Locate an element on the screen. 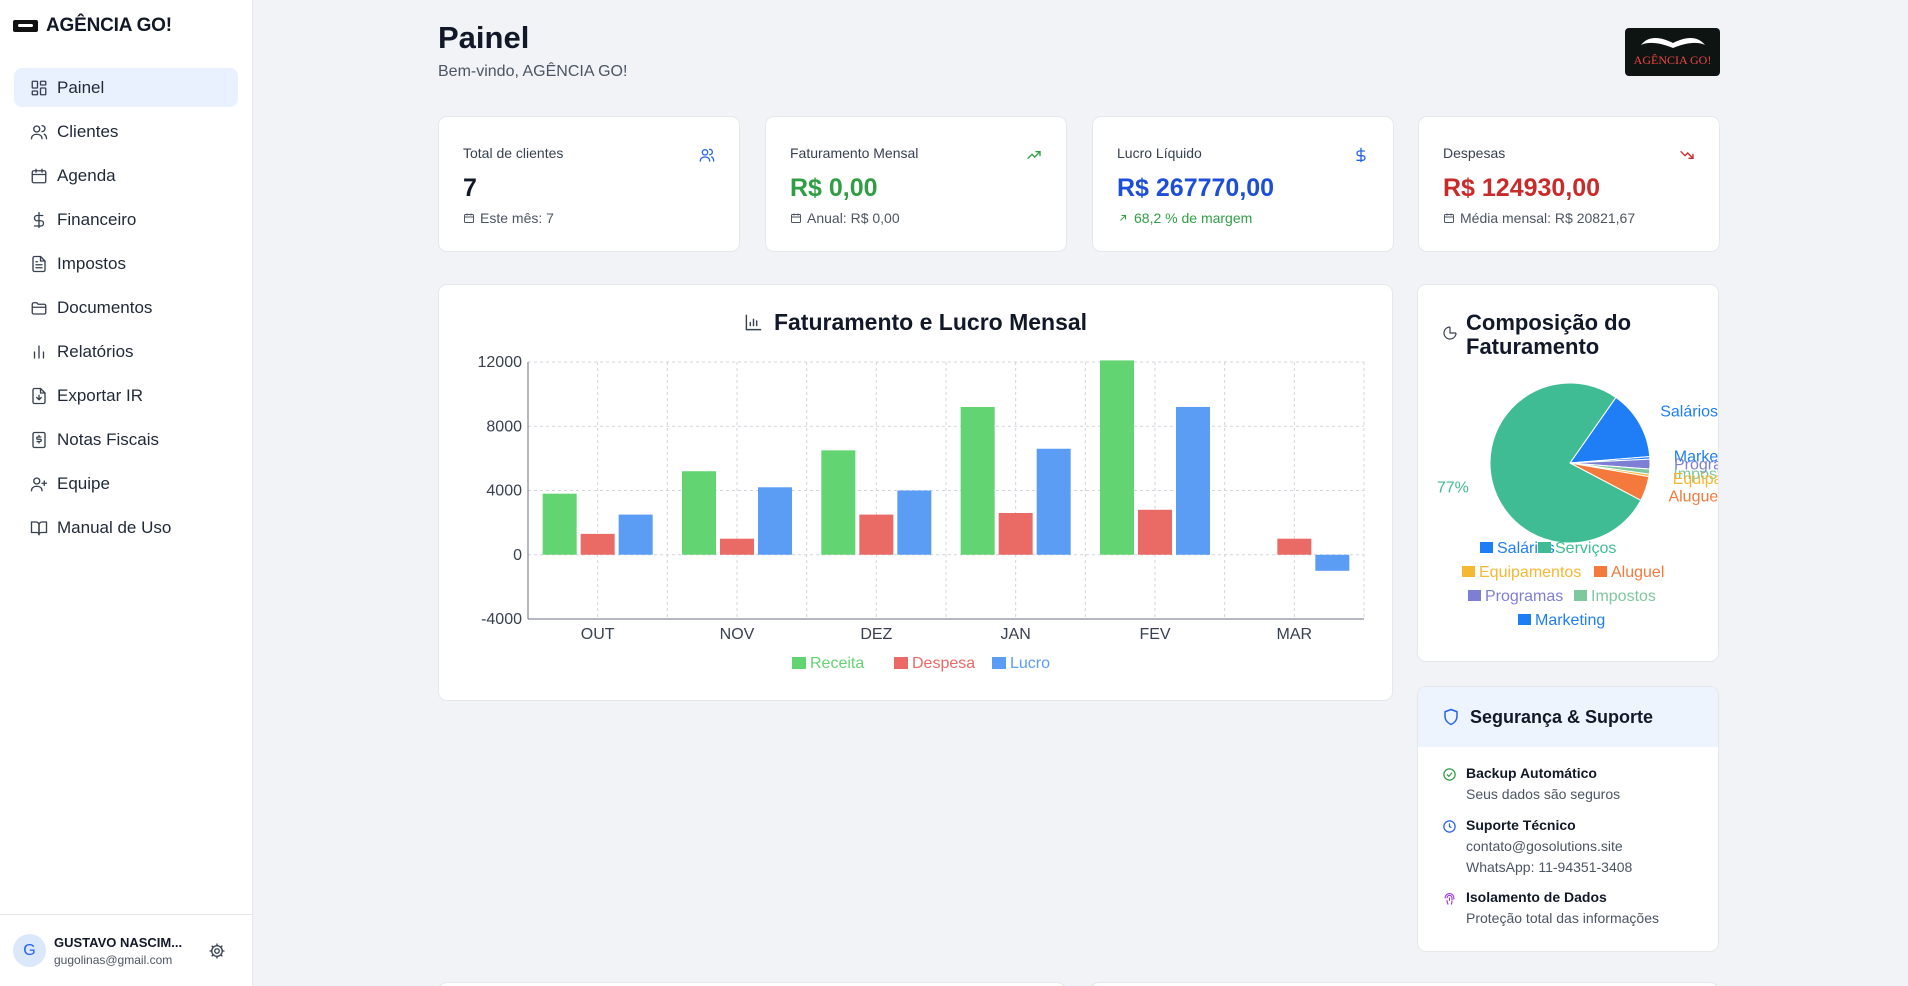 The height and width of the screenshot is (986, 1908). sidebar-item-painel: Painel is located at coordinates (126, 87).